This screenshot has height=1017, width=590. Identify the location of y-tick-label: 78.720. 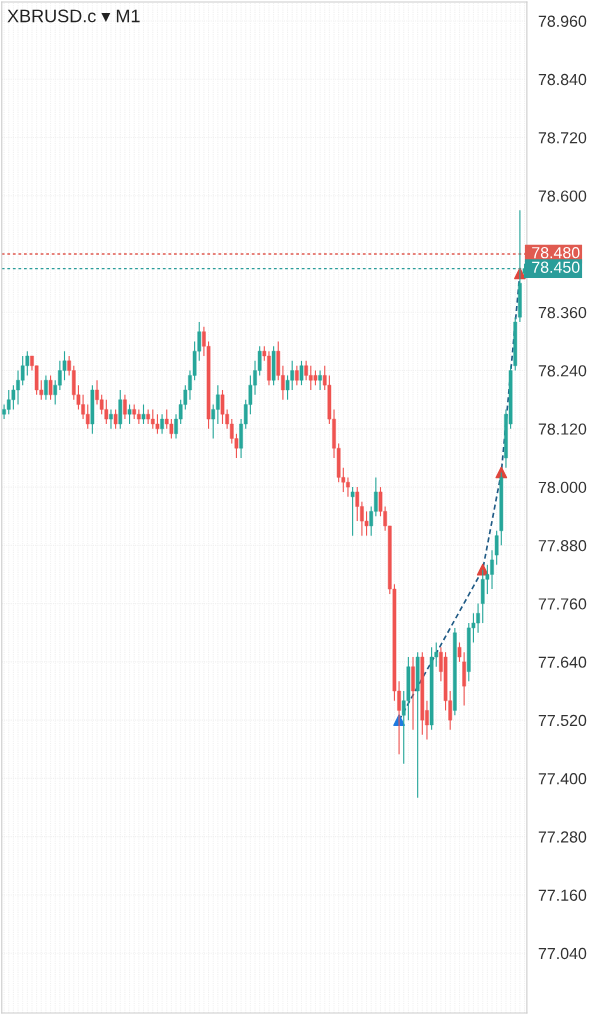
(562, 138).